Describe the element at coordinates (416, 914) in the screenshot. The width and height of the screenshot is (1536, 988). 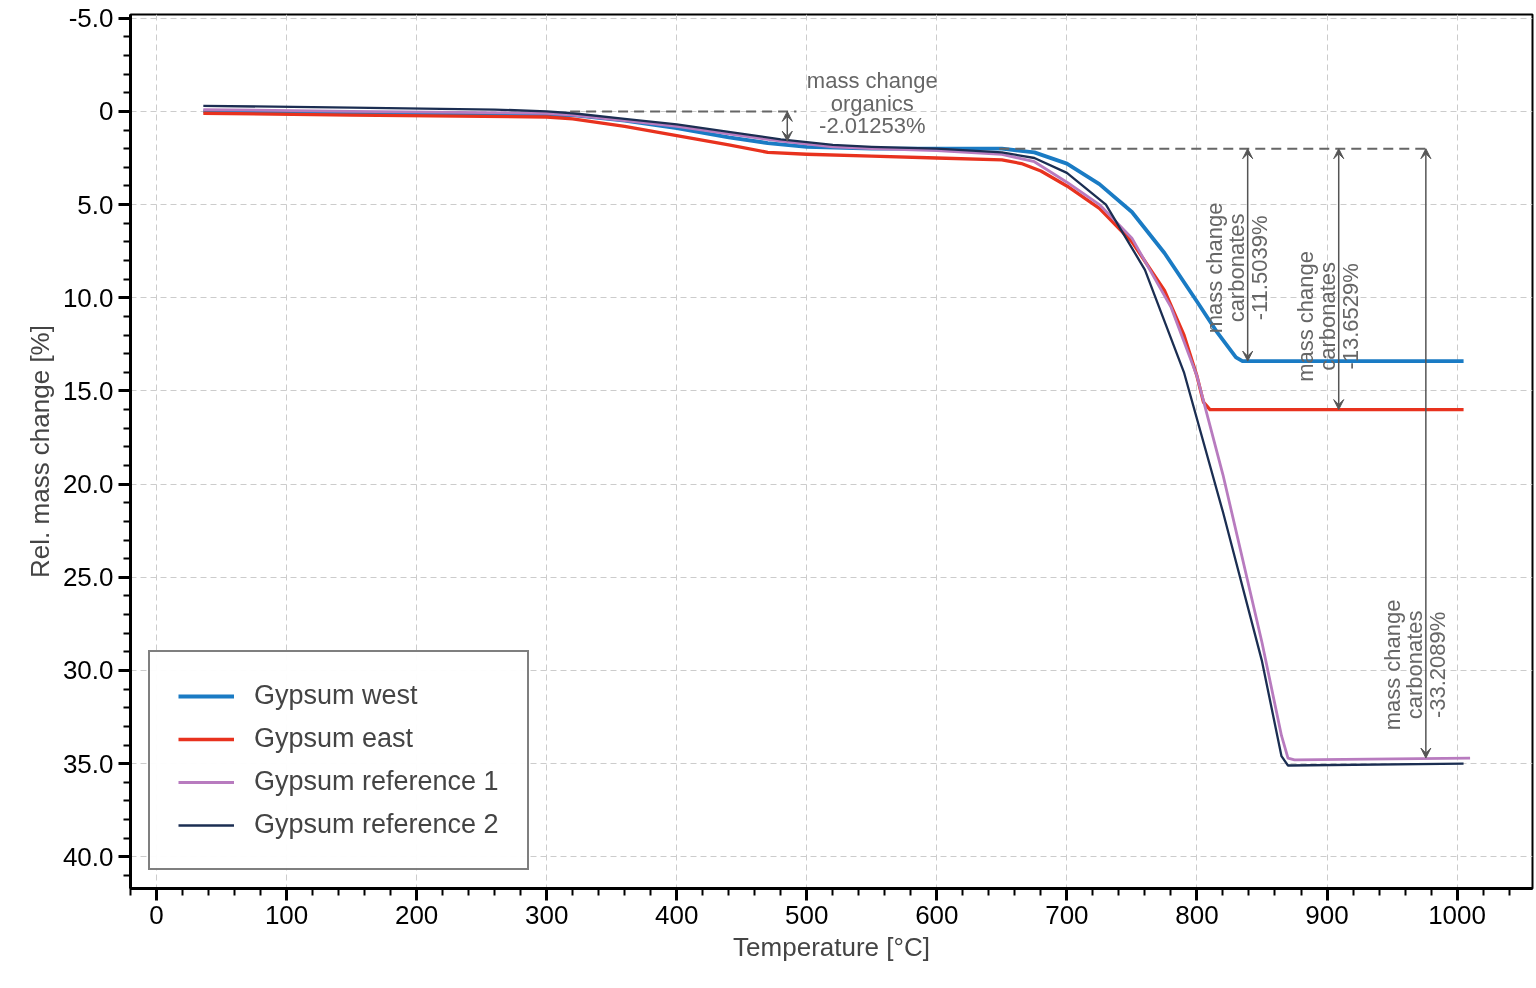
I see `x-tick-label: 200` at that location.